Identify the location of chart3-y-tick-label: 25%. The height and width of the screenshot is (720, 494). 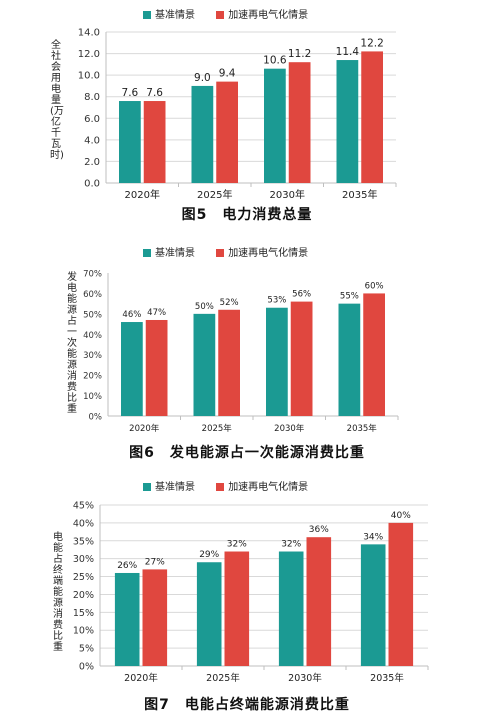
(83, 577).